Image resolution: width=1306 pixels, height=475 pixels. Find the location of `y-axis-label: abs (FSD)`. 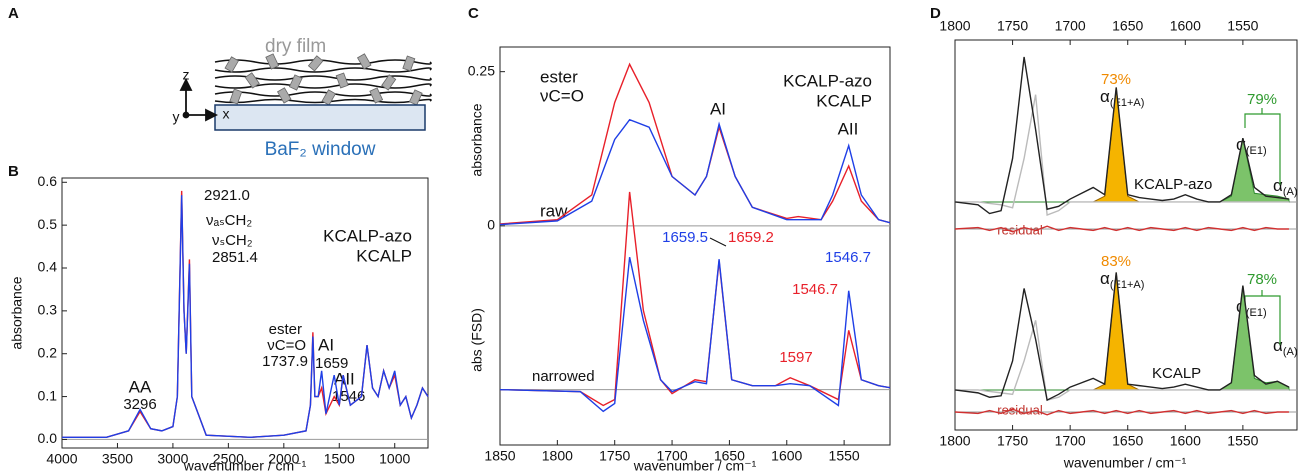

y-axis-label: abs (FSD) is located at coordinates (477, 340).